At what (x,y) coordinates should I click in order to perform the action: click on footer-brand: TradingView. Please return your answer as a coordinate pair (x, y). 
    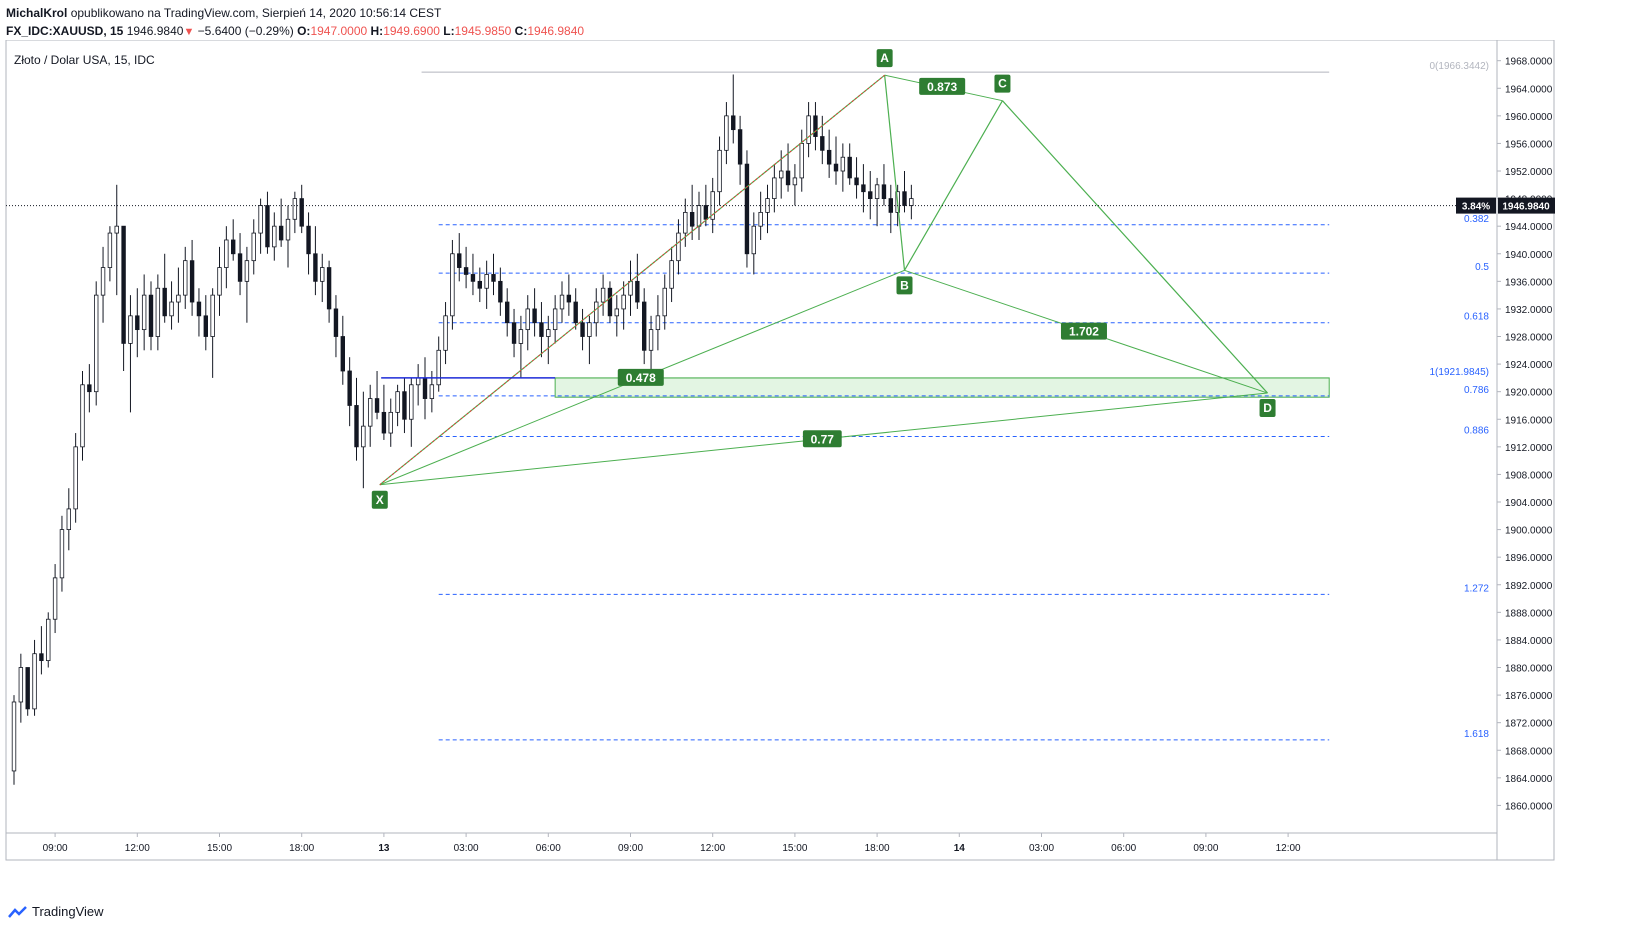
    Looking at the image, I should click on (56, 911).